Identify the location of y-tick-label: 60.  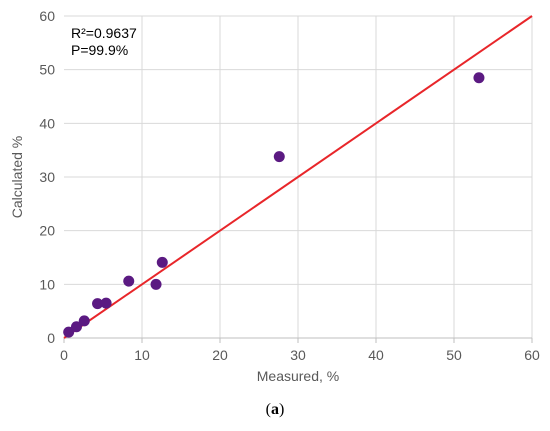
(47, 16).